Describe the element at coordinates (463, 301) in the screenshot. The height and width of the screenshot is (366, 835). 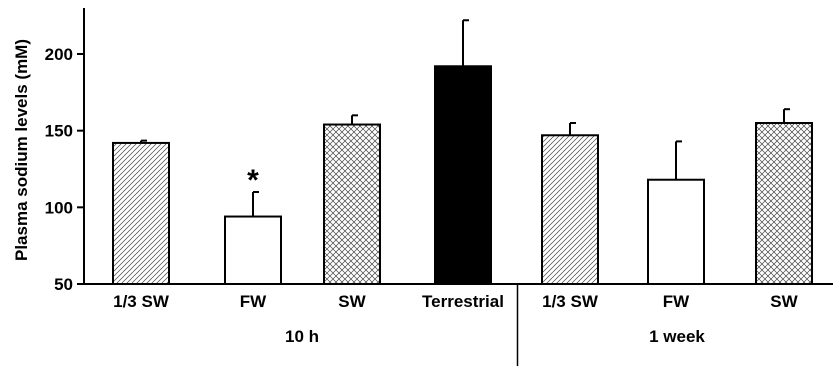
I see `x-category-label: Terrestrial` at that location.